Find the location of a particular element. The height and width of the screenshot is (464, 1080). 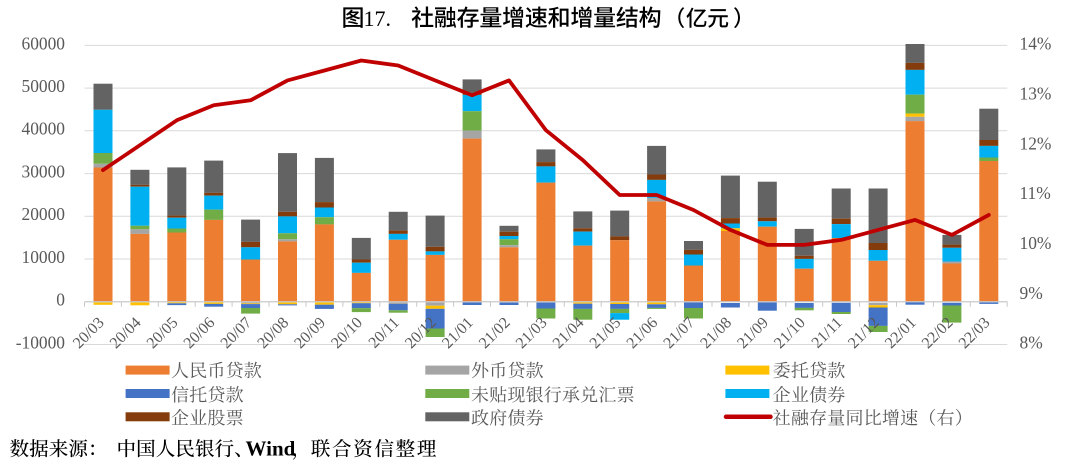

svg-text: 14% is located at coordinates (1036, 44).